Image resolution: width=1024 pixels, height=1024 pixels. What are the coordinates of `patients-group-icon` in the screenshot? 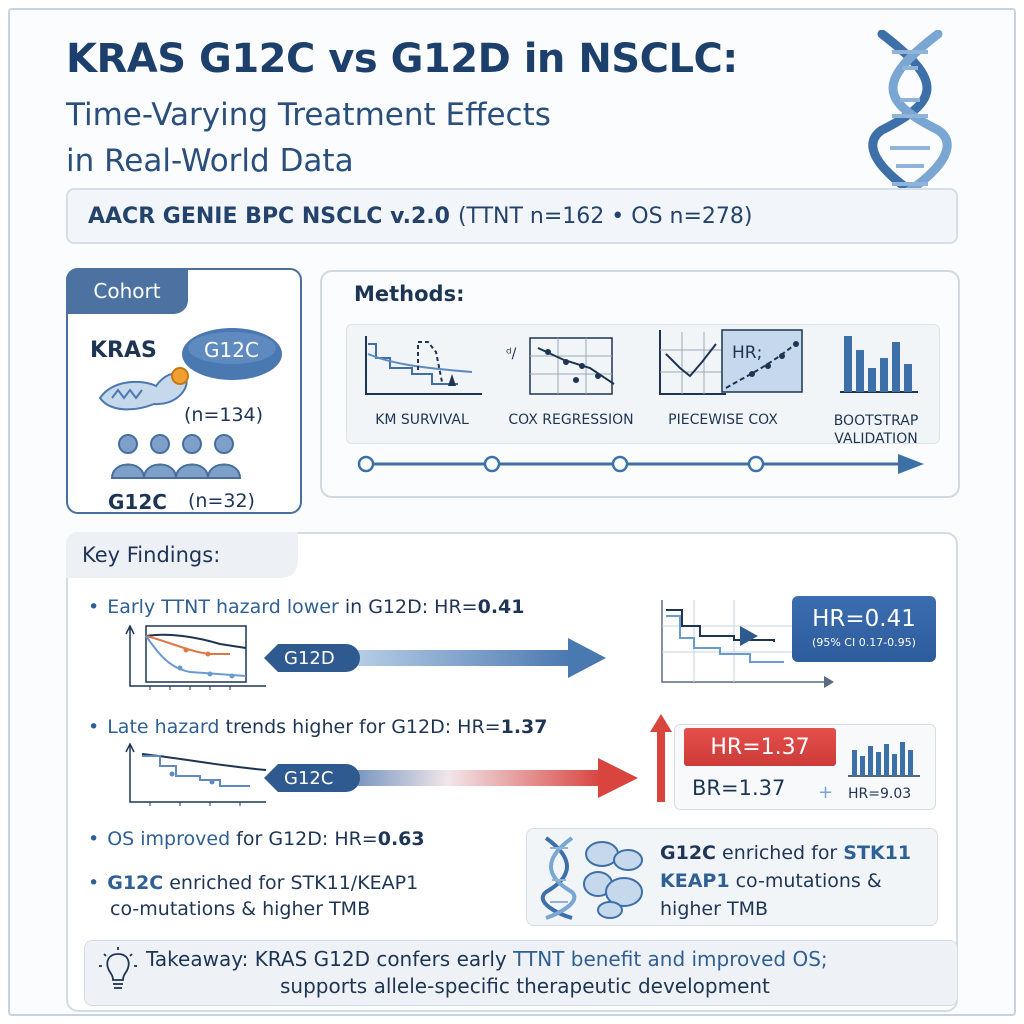 It's located at (176, 456).